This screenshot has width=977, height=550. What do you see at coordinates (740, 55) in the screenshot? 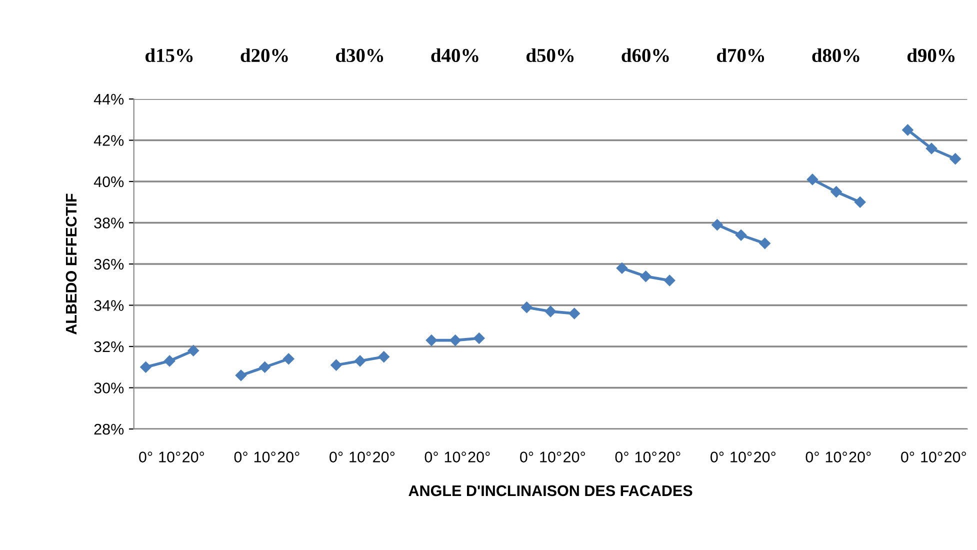
I see `text: d70%` at bounding box center [740, 55].